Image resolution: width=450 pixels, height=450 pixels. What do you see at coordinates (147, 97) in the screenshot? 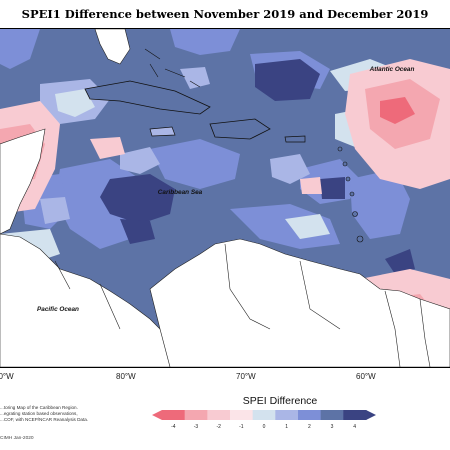
I see `cuba-outline` at bounding box center [147, 97].